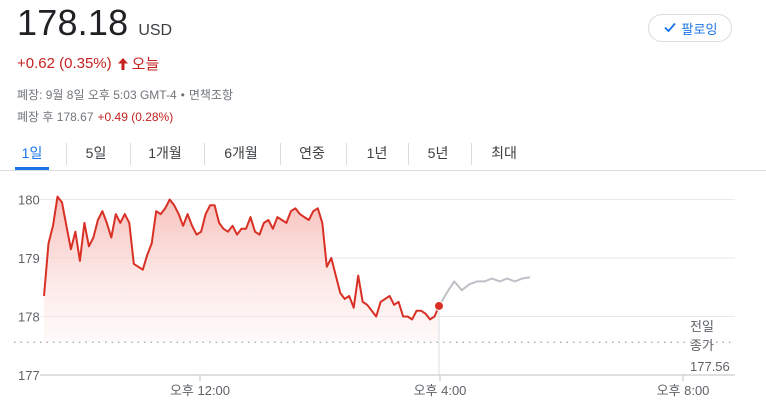  I want to click on tab-5d: 5일, so click(96, 153).